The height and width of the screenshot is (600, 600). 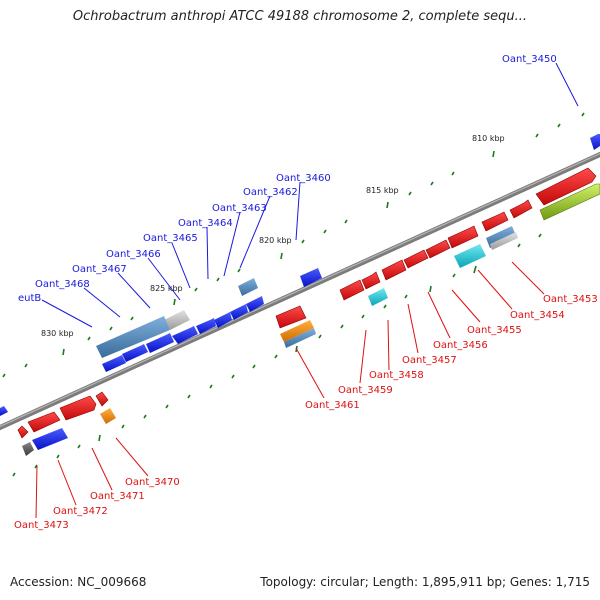 I want to click on genes-value: 1,715, so click(x=572, y=582).